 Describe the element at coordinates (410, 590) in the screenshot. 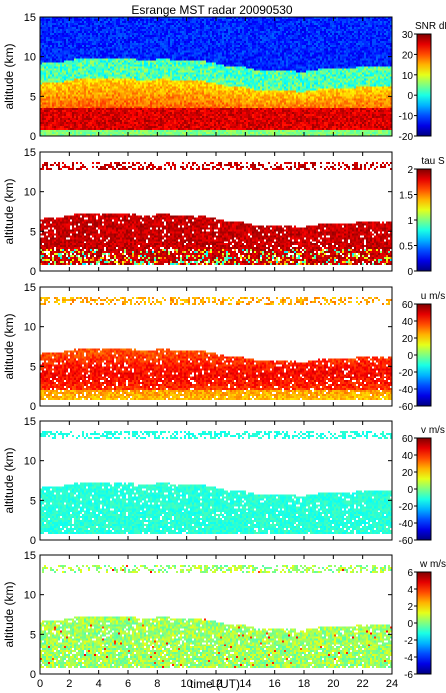

I see `w-colorbar-tick-label: 4` at that location.